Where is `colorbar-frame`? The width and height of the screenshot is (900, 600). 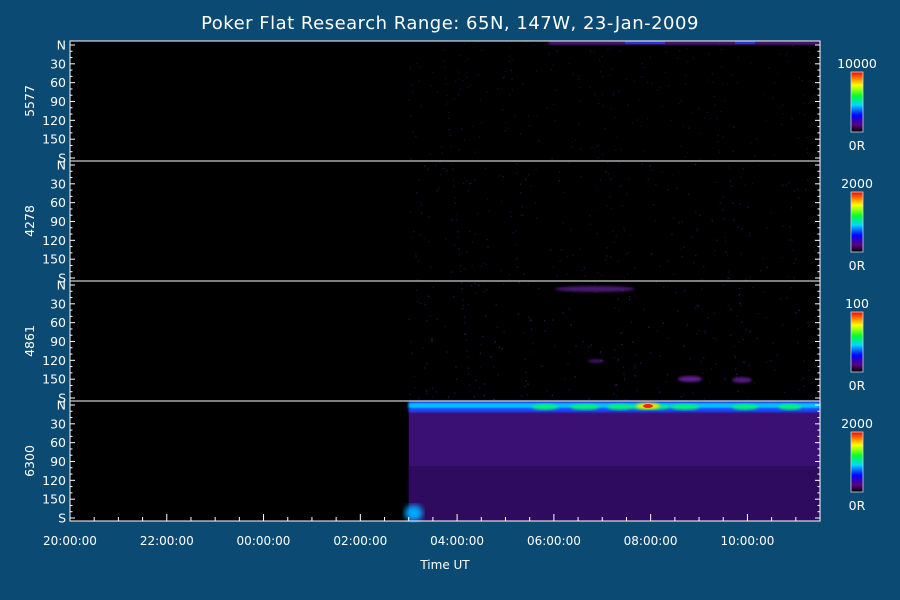
colorbar-frame is located at coordinates (857, 222).